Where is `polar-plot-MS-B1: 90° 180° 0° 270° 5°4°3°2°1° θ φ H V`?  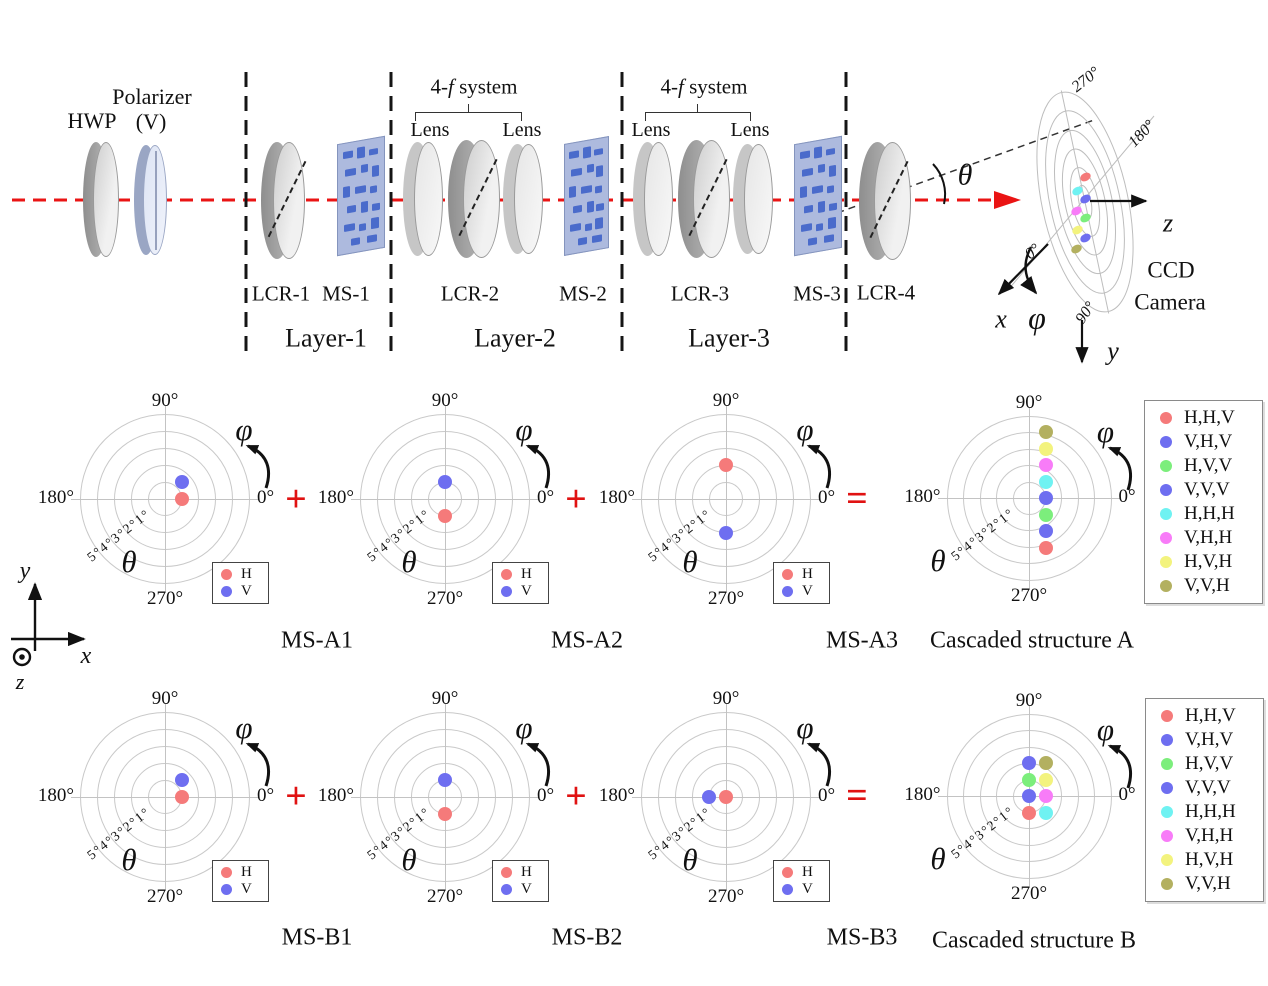
polar-plot-MS-B1: 90° 180° 0° 270° 5°4°3°2°1° θ φ H V is located at coordinates (165, 797).